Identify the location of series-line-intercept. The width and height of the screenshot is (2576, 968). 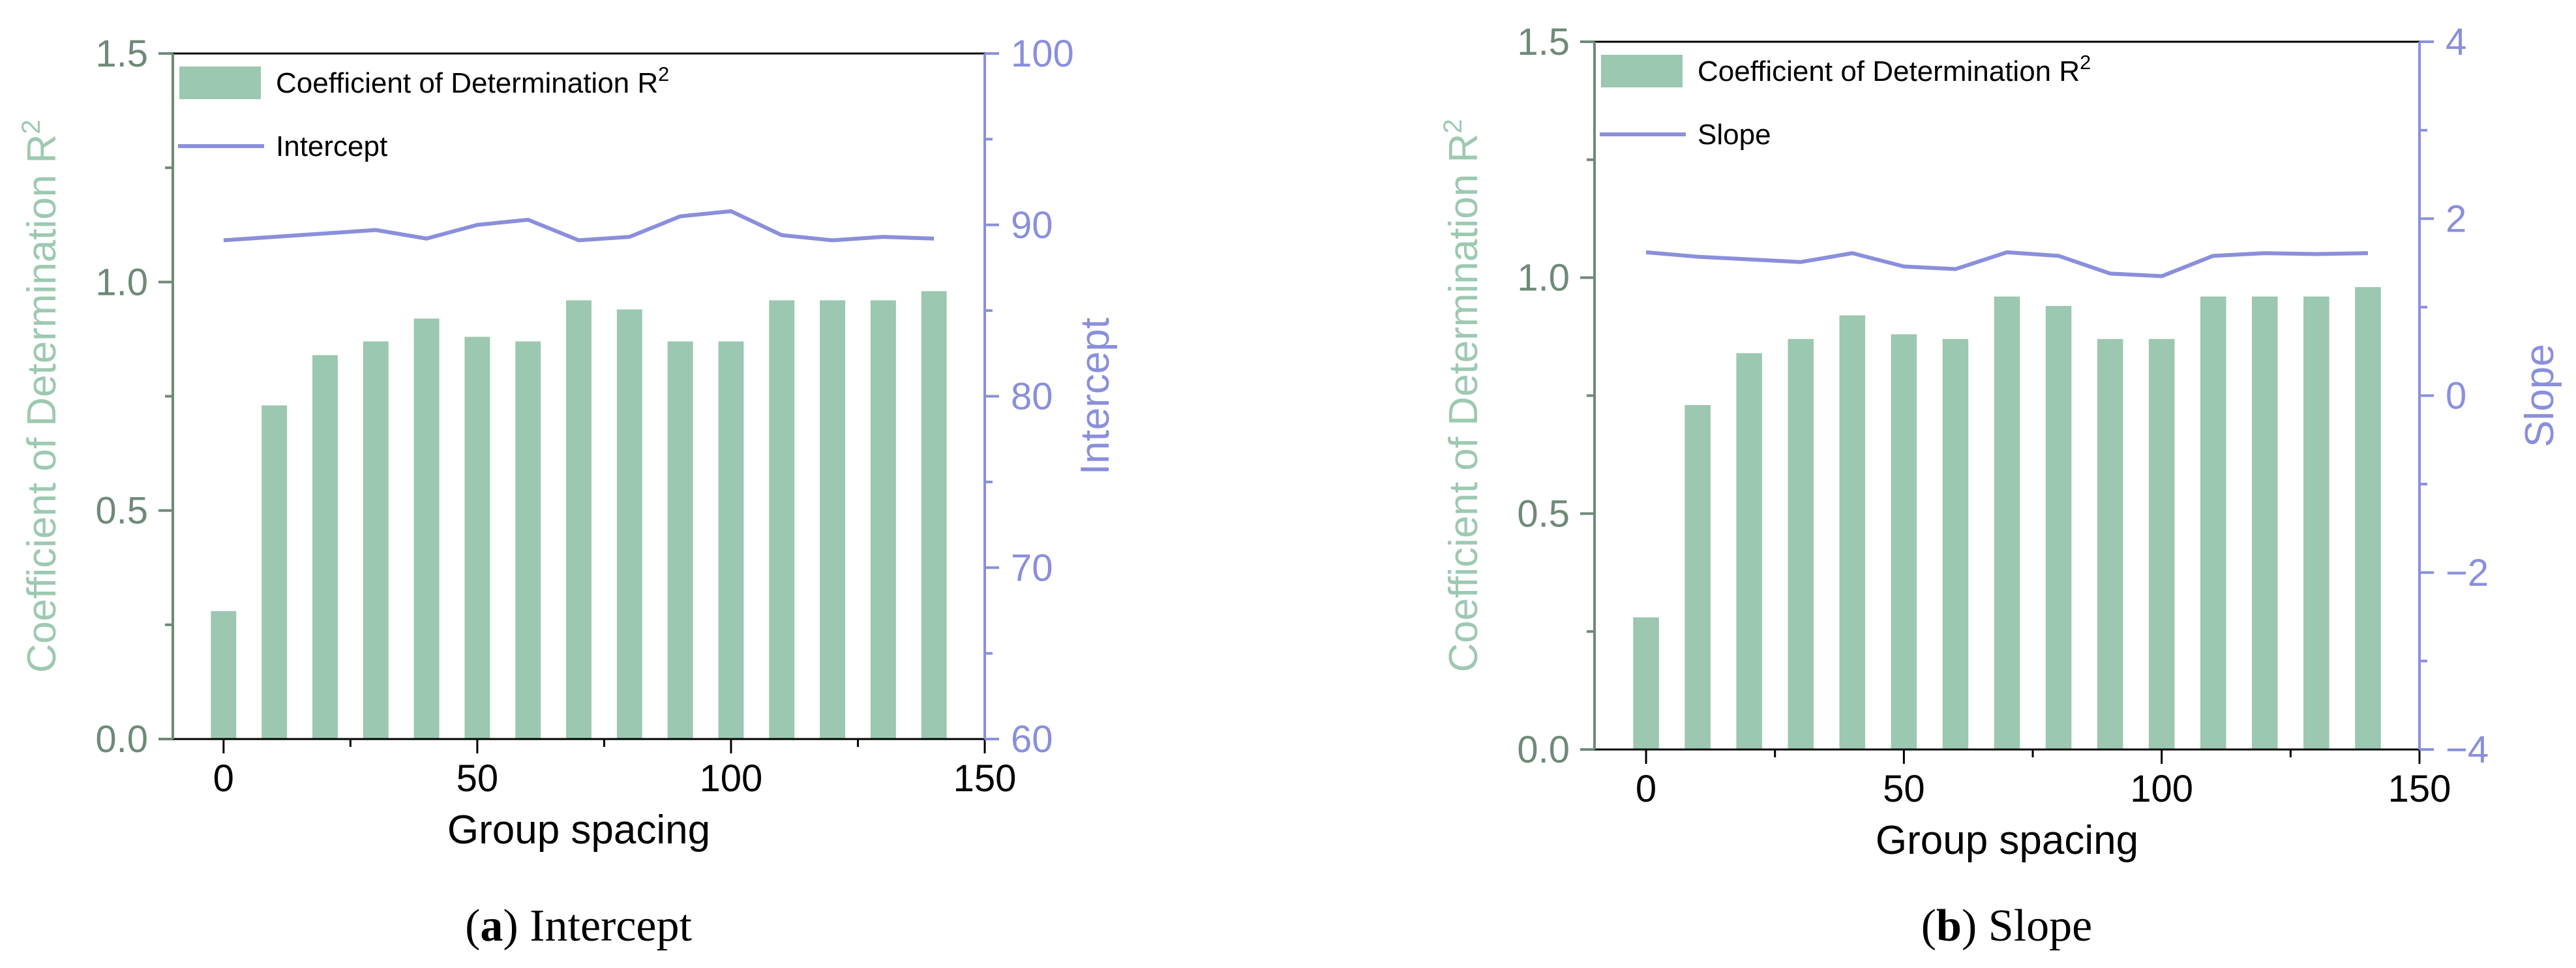
(579, 226).